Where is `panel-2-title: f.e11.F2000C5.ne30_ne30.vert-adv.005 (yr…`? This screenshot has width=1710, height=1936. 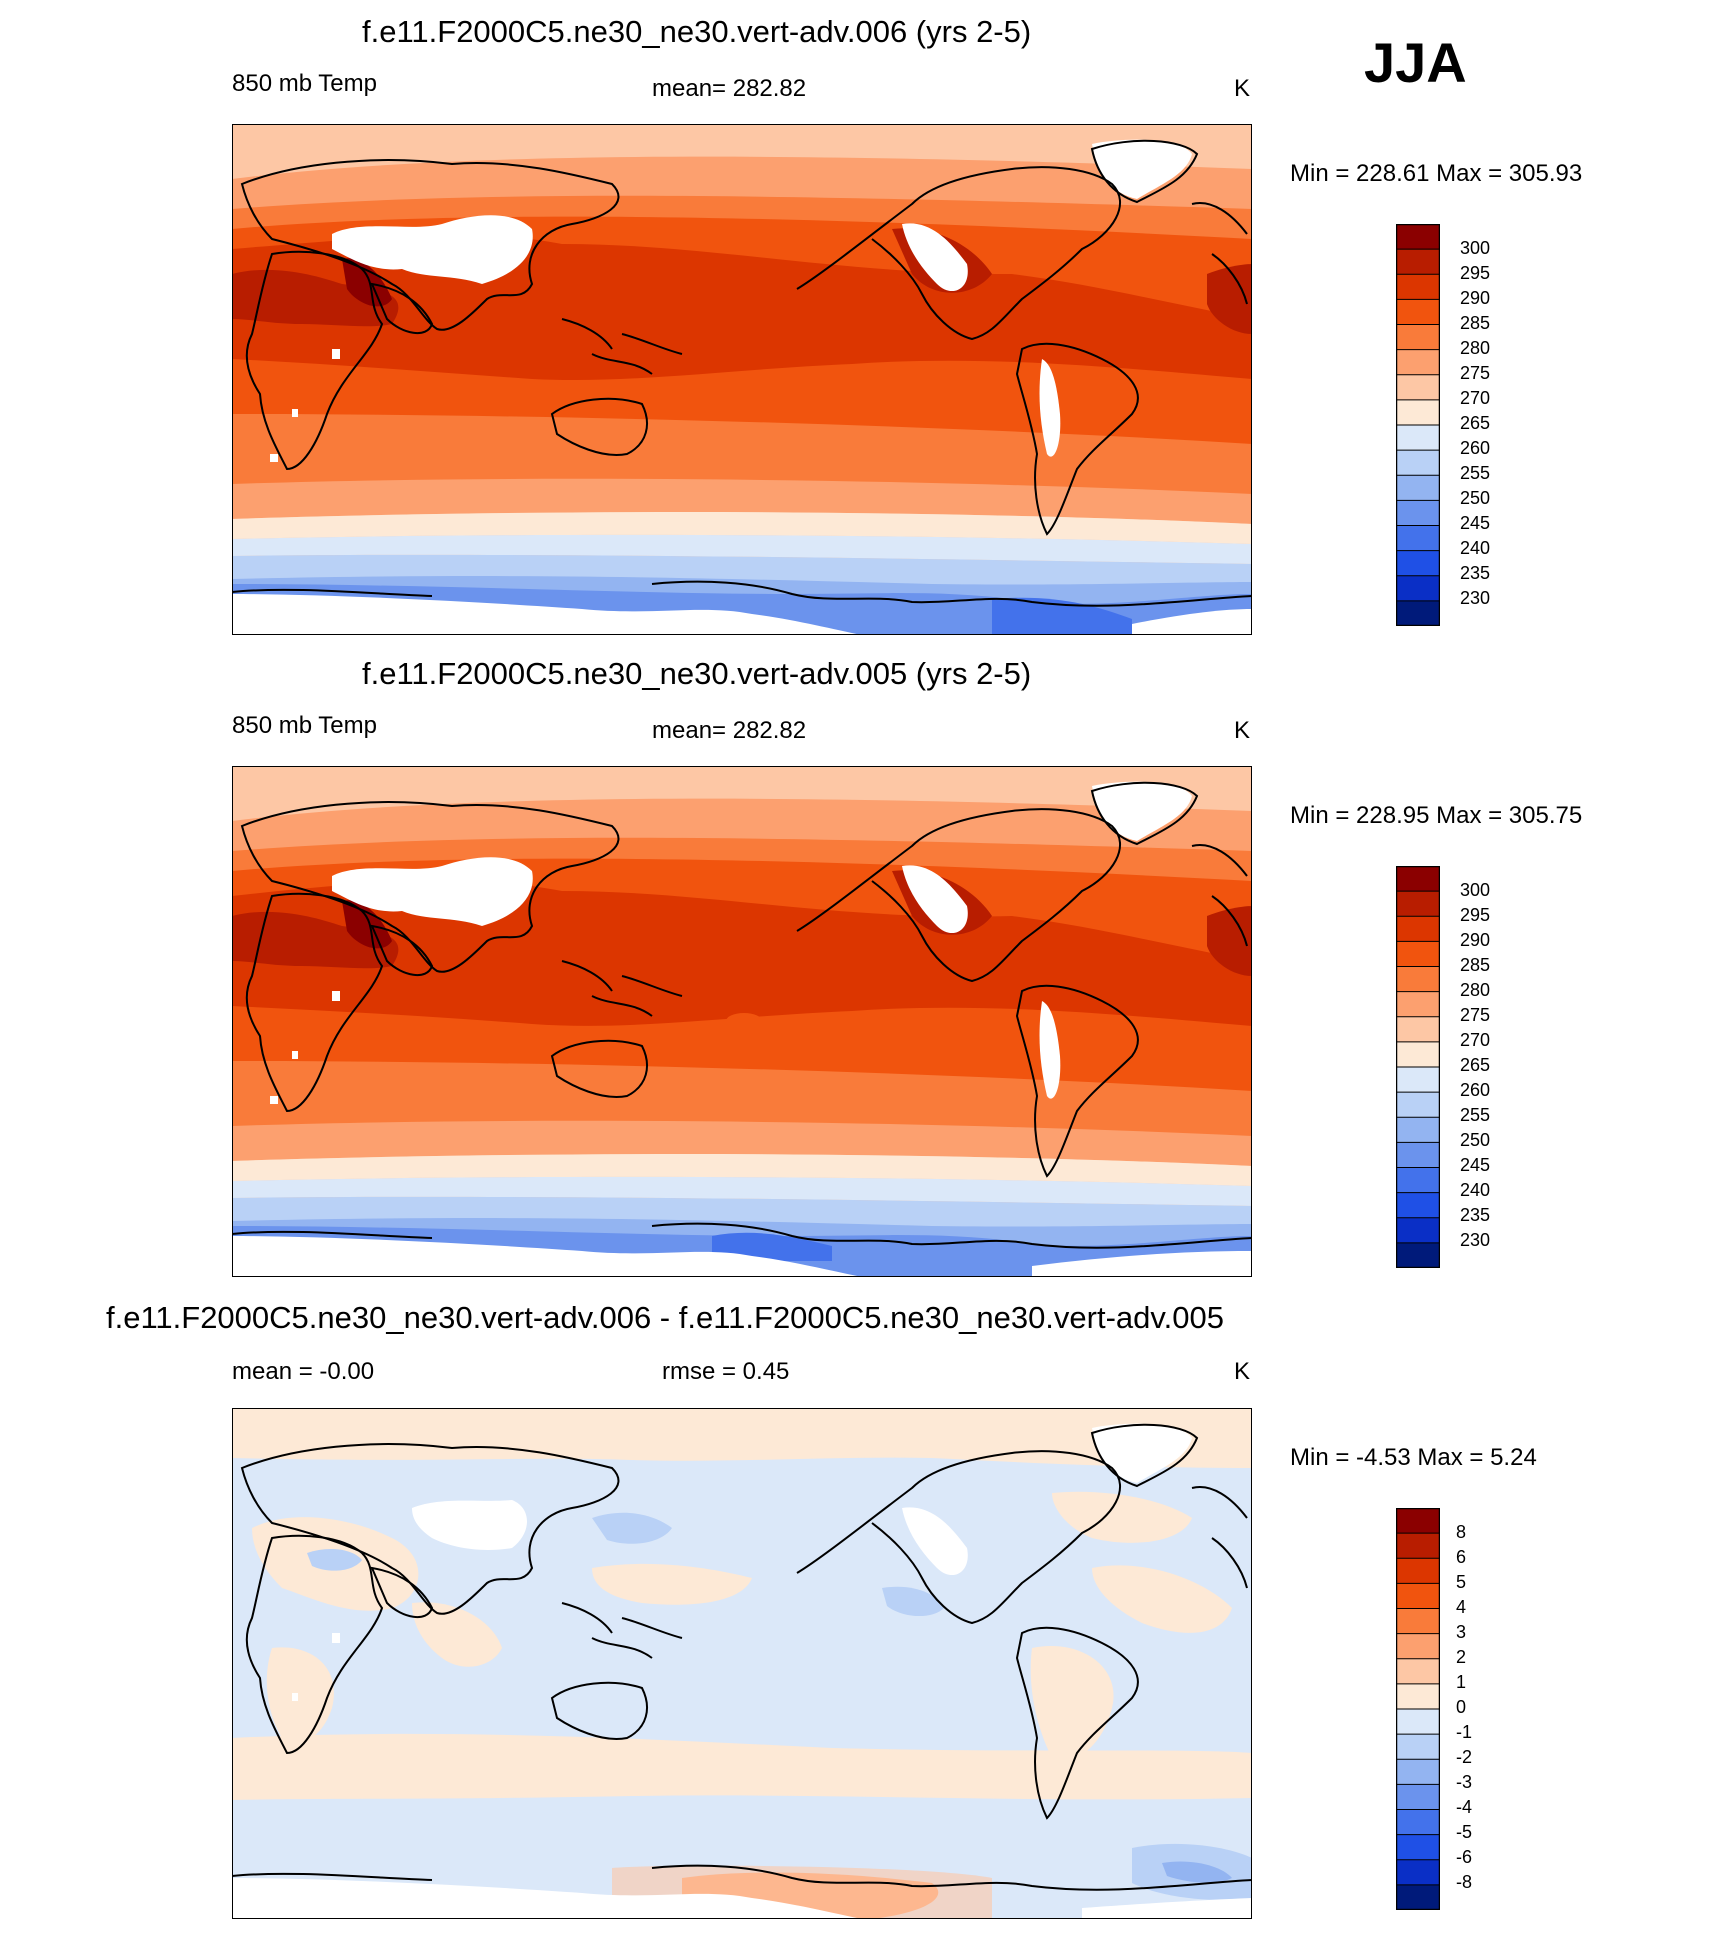 panel-2-title: f.e11.F2000C5.ne30_ne30.vert-adv.005 (yr… is located at coordinates (697, 673).